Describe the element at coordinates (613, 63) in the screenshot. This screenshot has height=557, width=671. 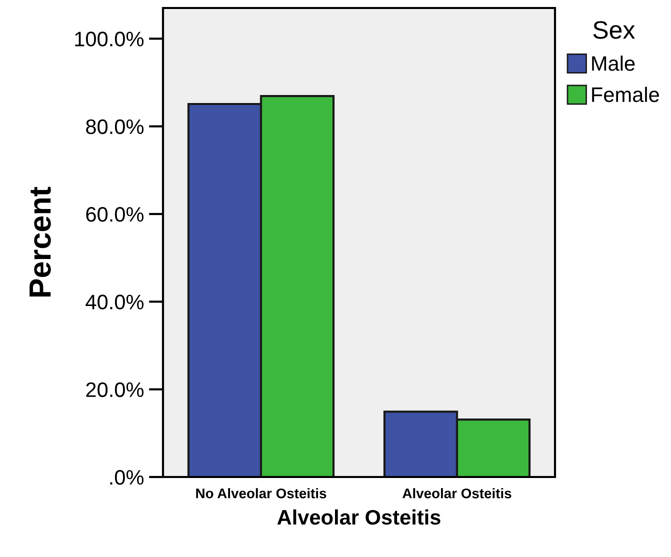
I see `legend-label: Male` at that location.